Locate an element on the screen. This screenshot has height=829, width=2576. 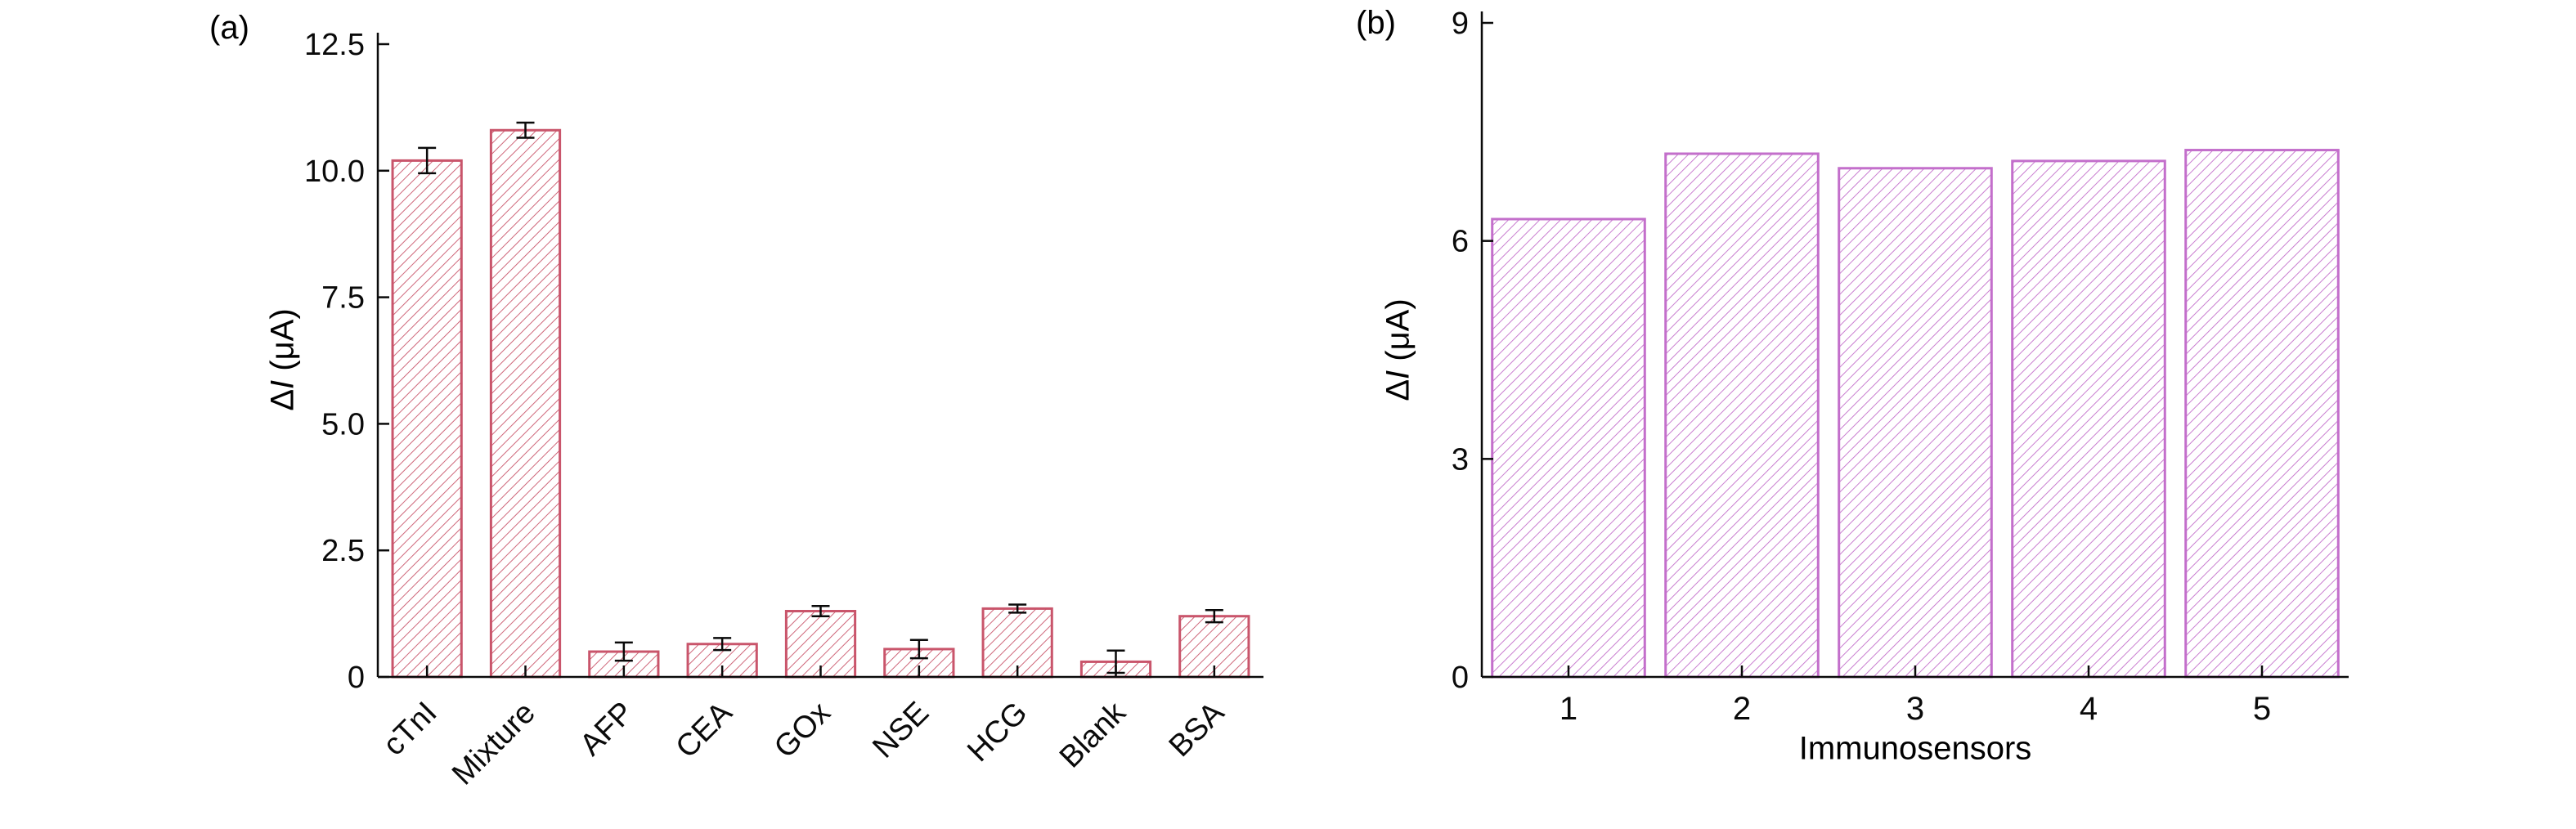
category-label: GOx is located at coordinates (802, 730).